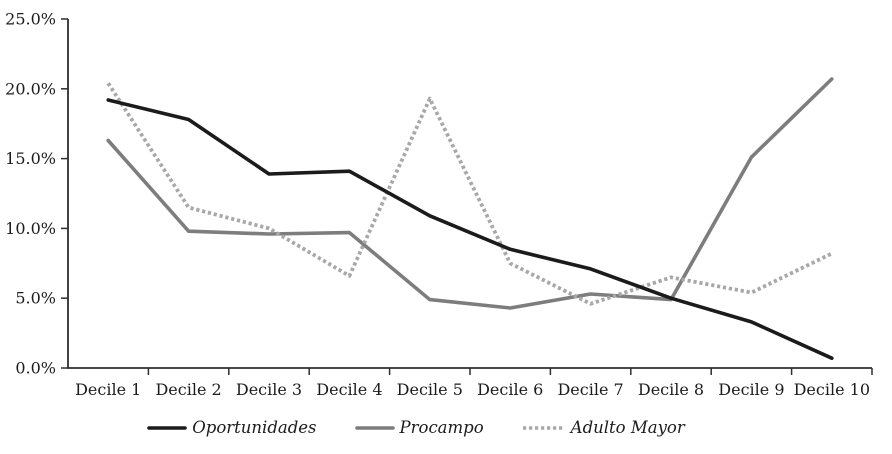 The width and height of the screenshot is (892, 454). Describe the element at coordinates (627, 427) in the screenshot. I see `legend-label-adulto-mayor: Adulto Mayor` at that location.